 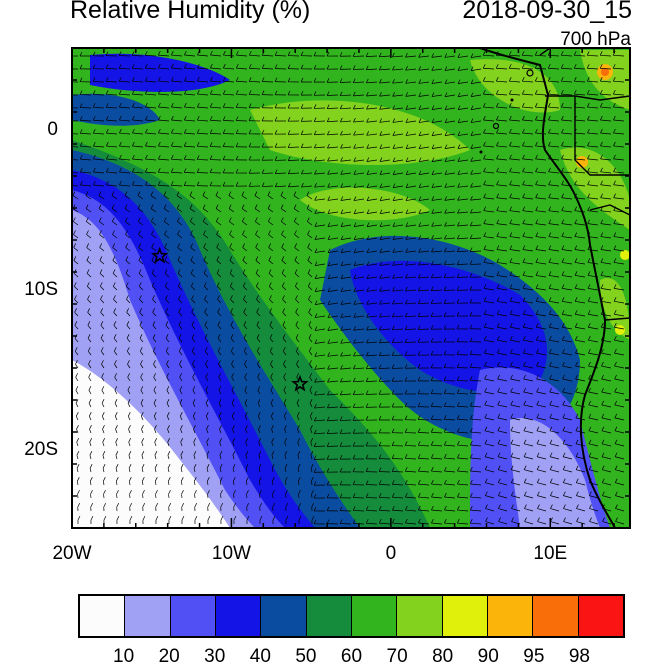 What do you see at coordinates (41, 449) in the screenshot?
I see `y-tick-label: 20S` at bounding box center [41, 449].